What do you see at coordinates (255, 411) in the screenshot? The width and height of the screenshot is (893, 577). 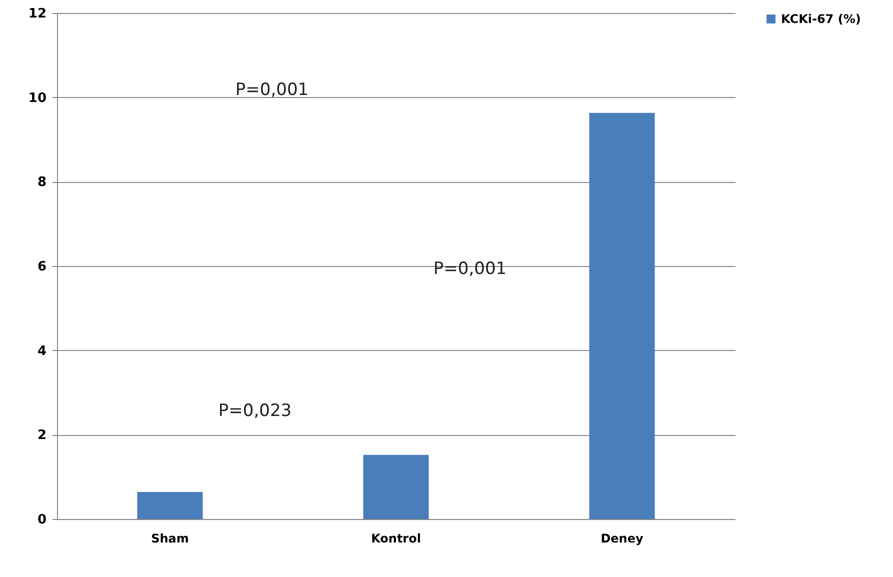 I see `annotation: P=0,023` at bounding box center [255, 411].